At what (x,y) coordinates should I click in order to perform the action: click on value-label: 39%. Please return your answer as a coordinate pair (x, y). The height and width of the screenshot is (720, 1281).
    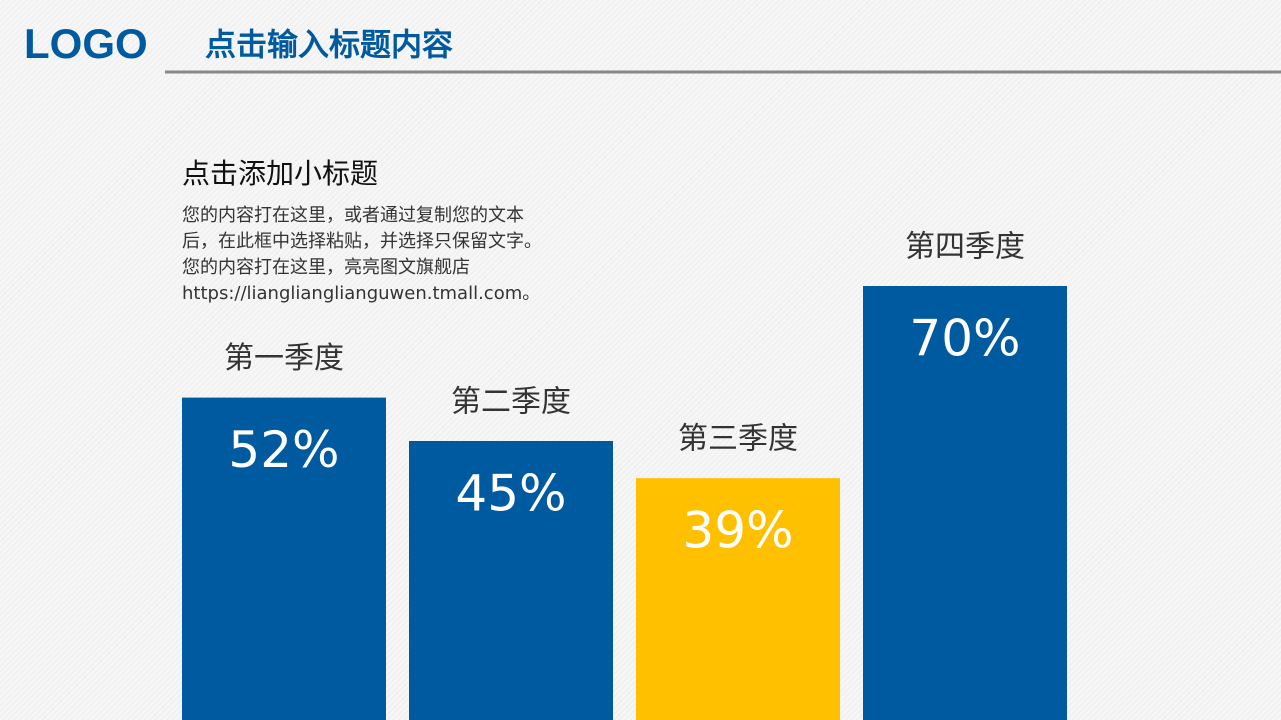
    Looking at the image, I should click on (737, 531).